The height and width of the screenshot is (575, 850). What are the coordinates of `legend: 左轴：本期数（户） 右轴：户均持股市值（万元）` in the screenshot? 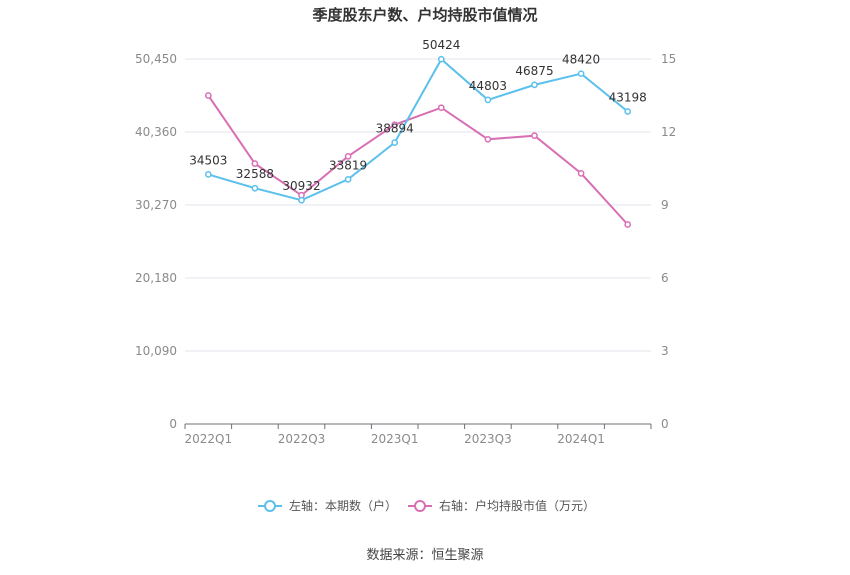 It's located at (426, 505).